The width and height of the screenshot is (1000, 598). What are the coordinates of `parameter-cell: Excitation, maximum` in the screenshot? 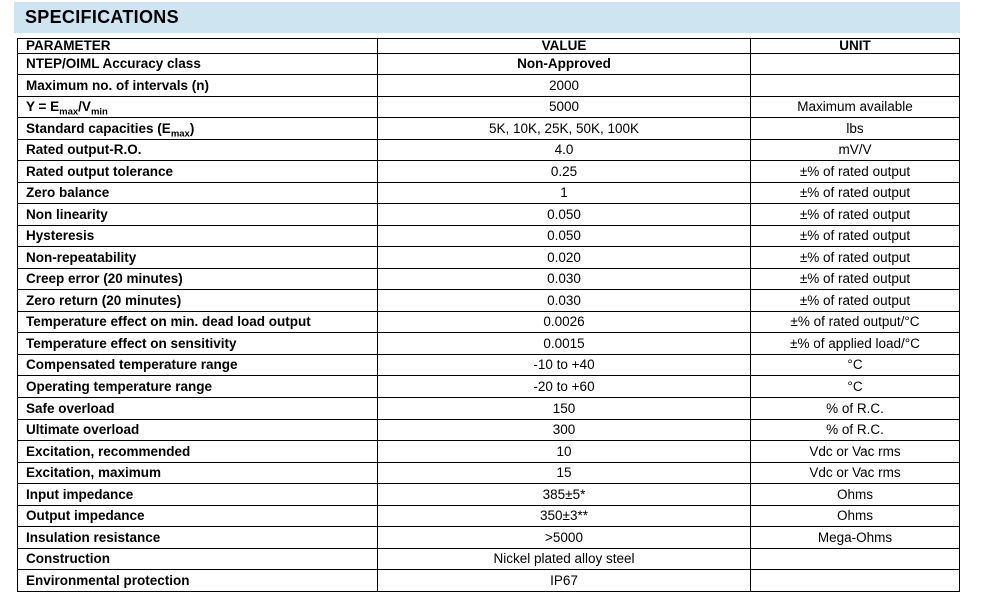 It's located at (197, 473).